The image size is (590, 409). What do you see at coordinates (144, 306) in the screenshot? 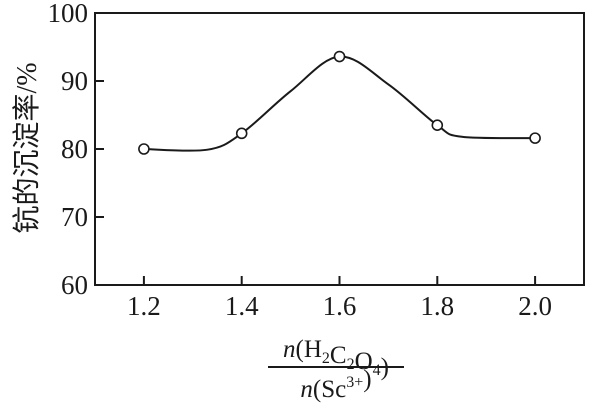
I see `x-tick-label: 1.2` at bounding box center [144, 306].